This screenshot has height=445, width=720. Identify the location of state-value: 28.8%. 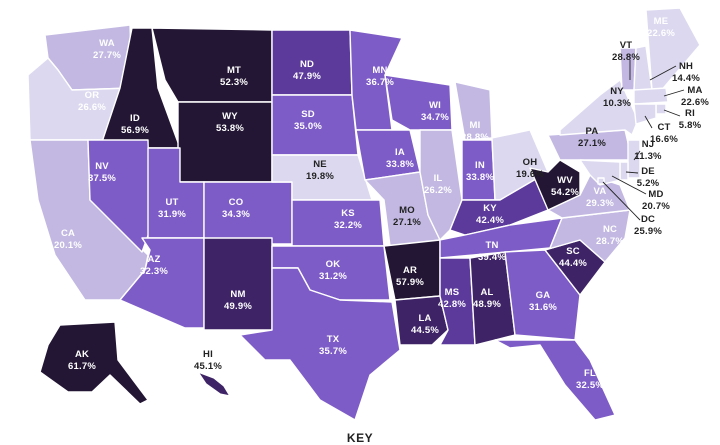
(626, 57).